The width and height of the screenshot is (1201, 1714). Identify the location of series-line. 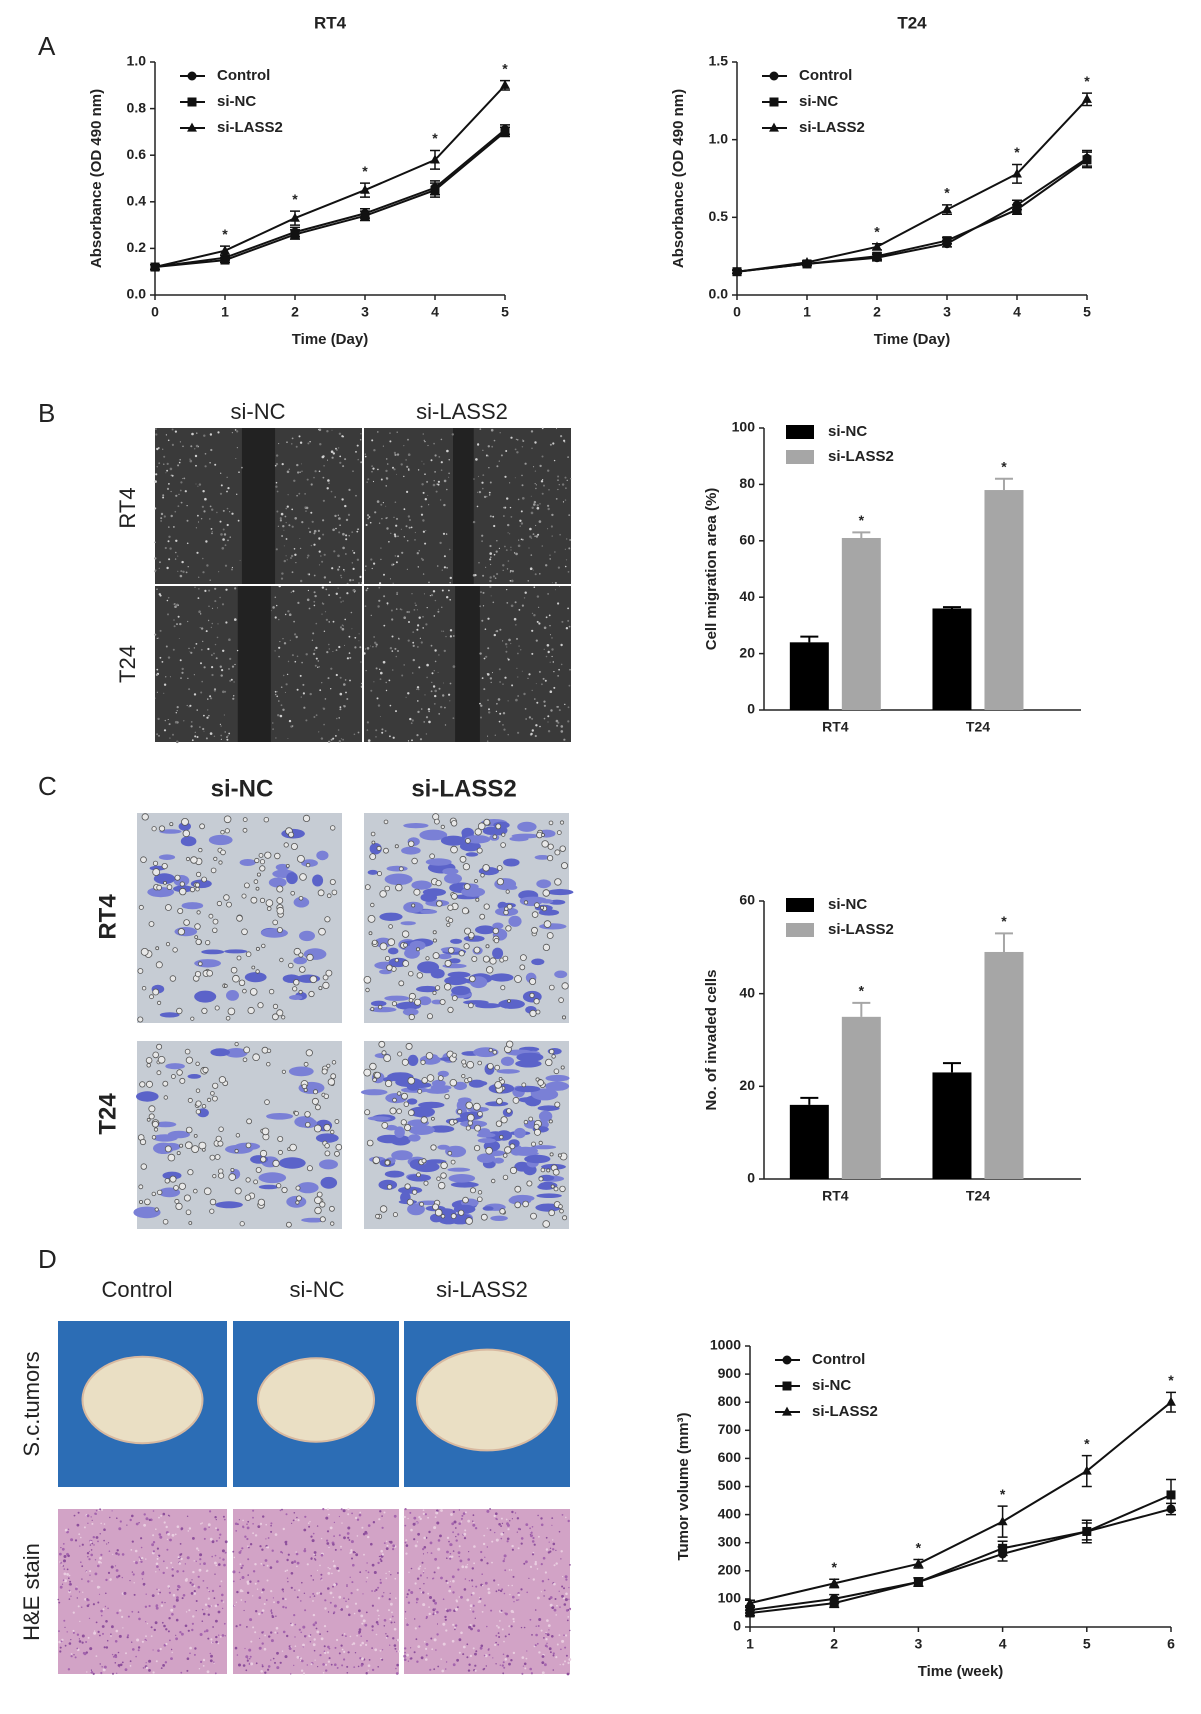
(960, 1553).